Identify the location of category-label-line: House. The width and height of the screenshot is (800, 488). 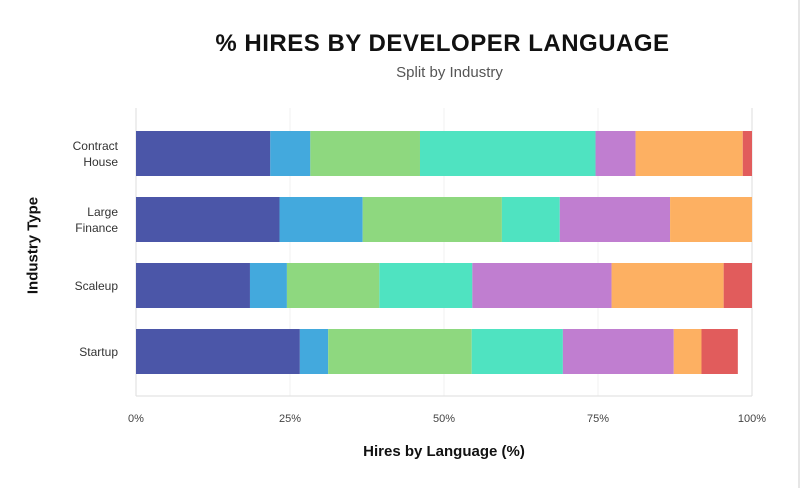
(100, 161).